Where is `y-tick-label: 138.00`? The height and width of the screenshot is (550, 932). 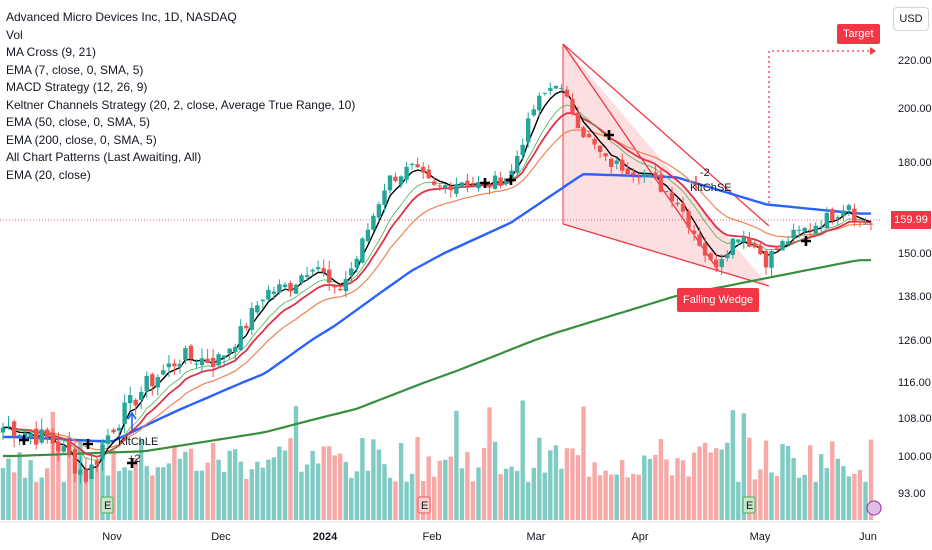 y-tick-label: 138.00 is located at coordinates (915, 297).